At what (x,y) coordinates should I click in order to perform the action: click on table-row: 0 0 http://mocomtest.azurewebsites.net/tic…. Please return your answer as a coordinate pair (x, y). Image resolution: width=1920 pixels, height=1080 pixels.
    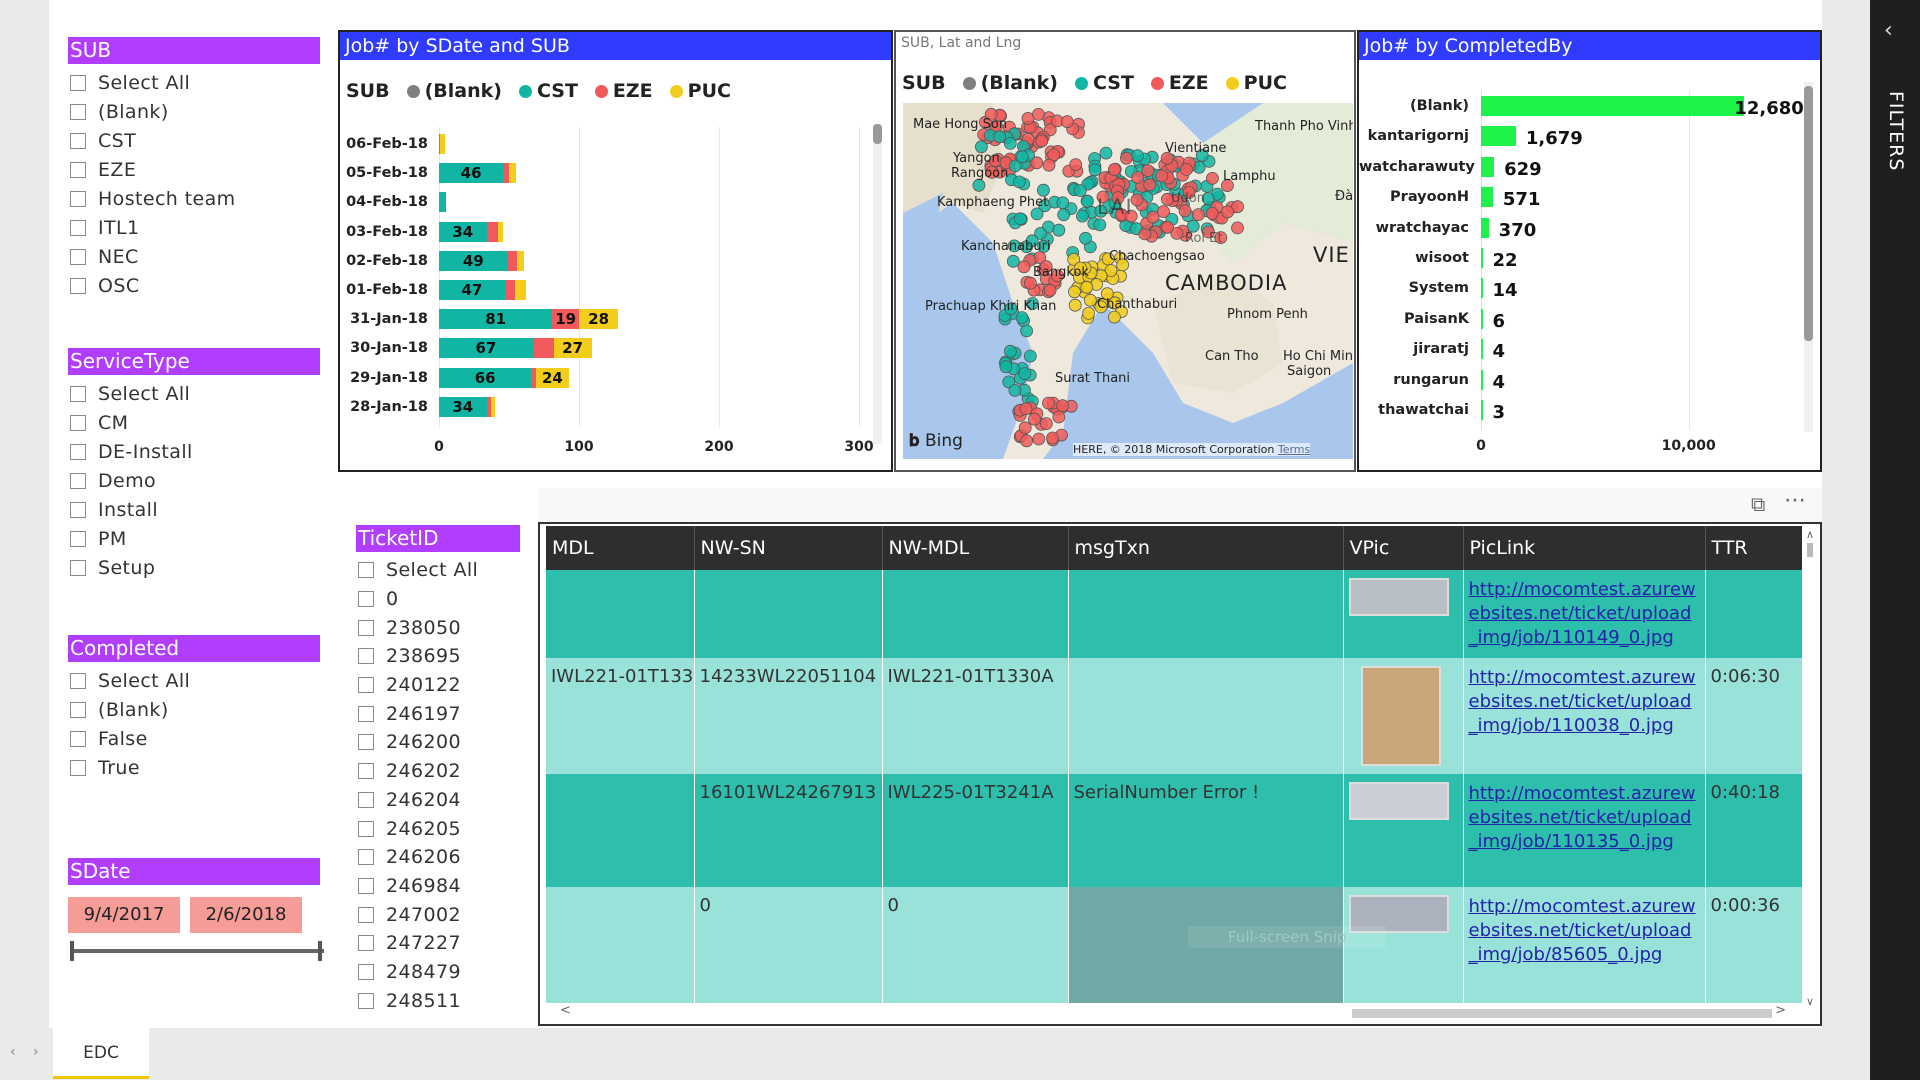
    Looking at the image, I should click on (1174, 945).